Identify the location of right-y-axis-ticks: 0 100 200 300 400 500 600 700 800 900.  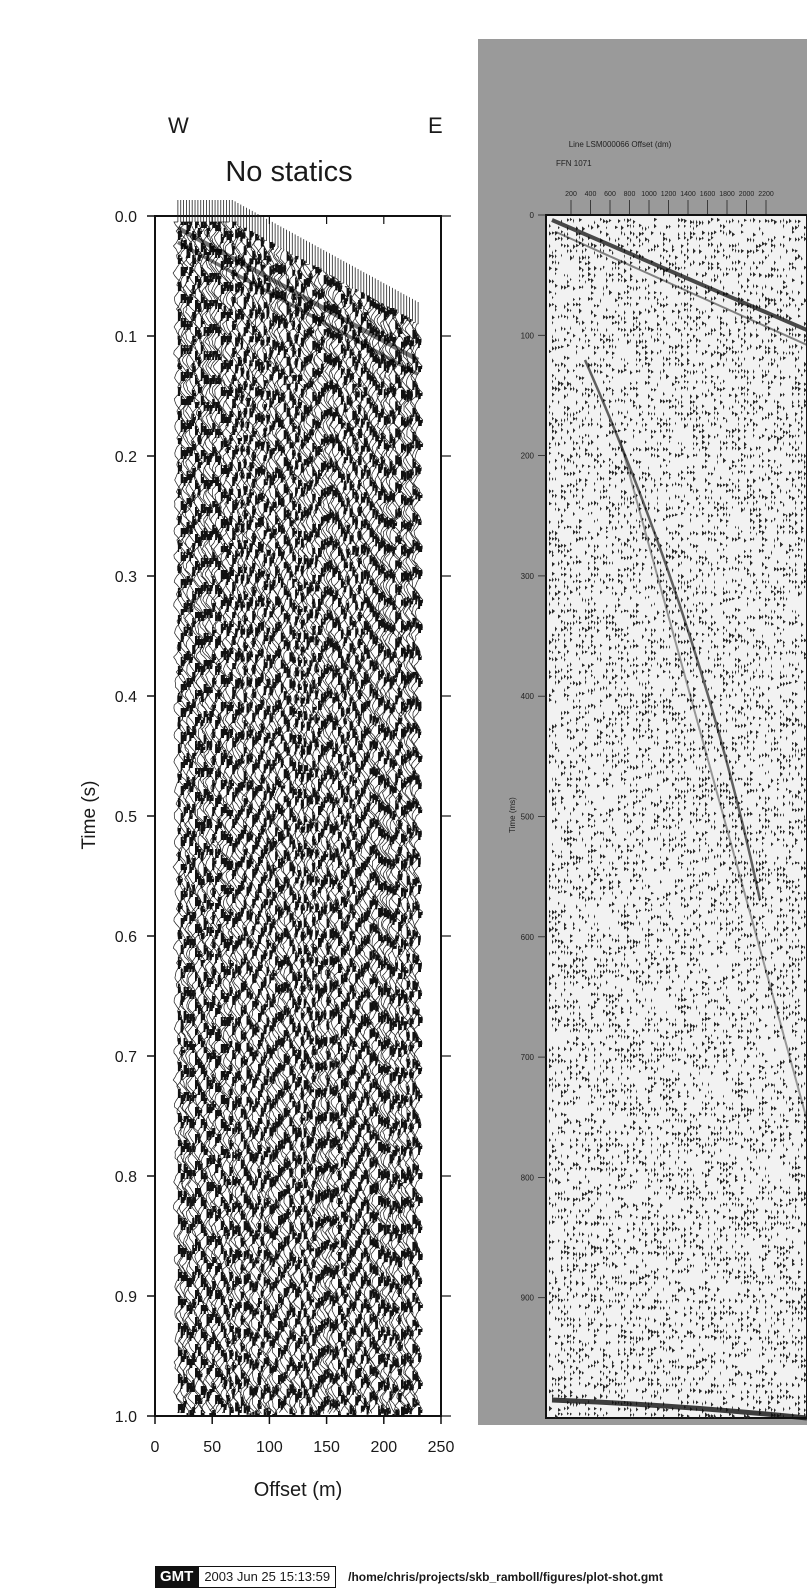
(533, 757).